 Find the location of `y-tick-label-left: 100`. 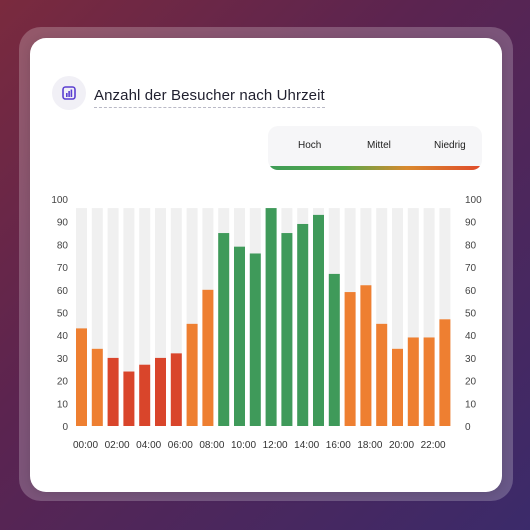

y-tick-label-left: 100 is located at coordinates (59, 200).